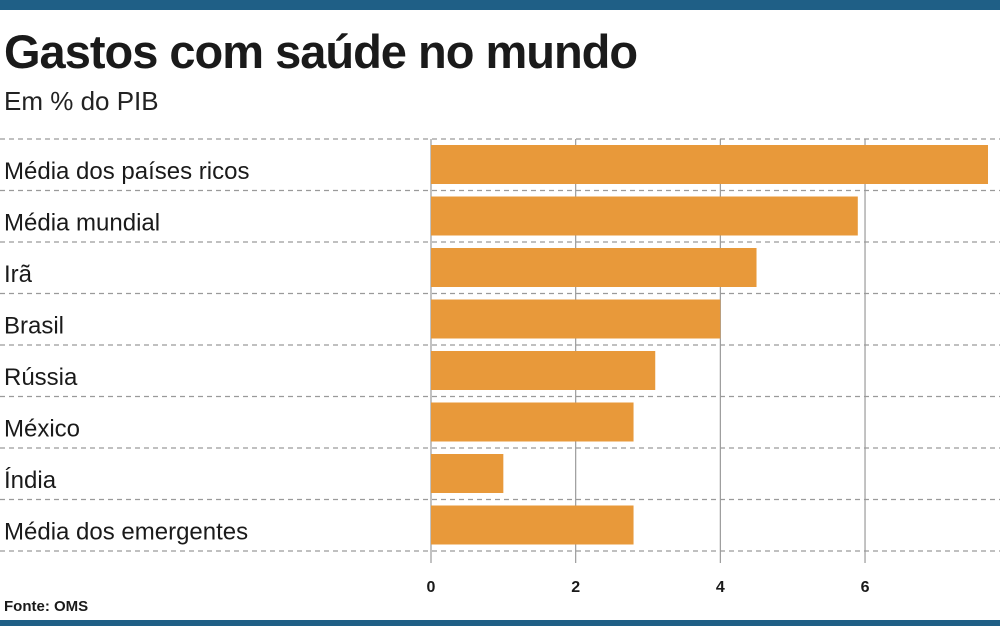 This screenshot has height=626, width=1000. Describe the element at coordinates (46, 606) in the screenshot. I see `source-note: Fonte: OMS` at that location.